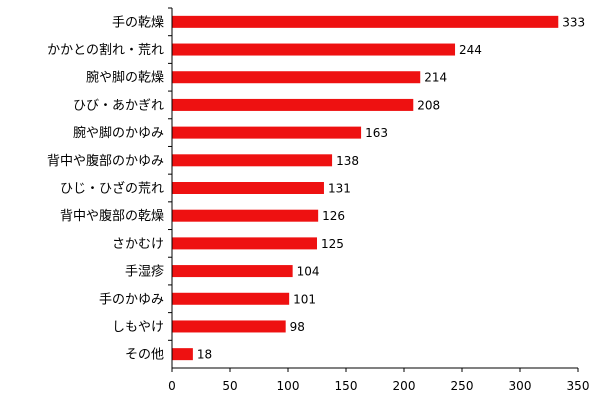  Describe the element at coordinates (347, 161) in the screenshot. I see `value-label: 138` at that location.